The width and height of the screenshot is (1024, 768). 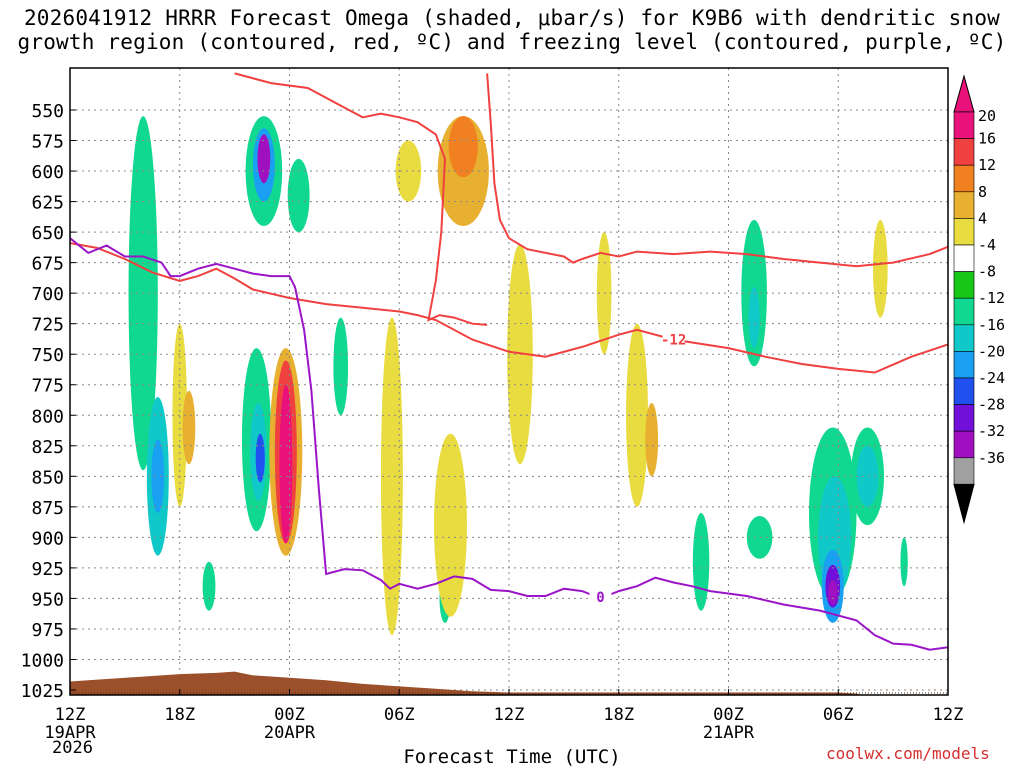 I want to click on colorbar-label-5: -4, so click(x=987, y=245).